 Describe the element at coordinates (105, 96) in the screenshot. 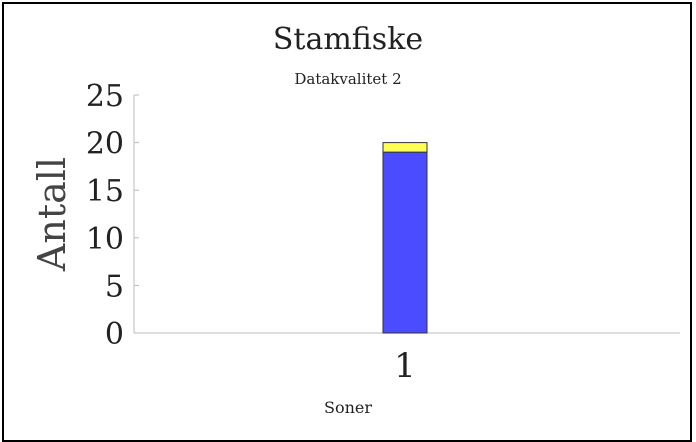

I see `y-tick-label: 25` at that location.